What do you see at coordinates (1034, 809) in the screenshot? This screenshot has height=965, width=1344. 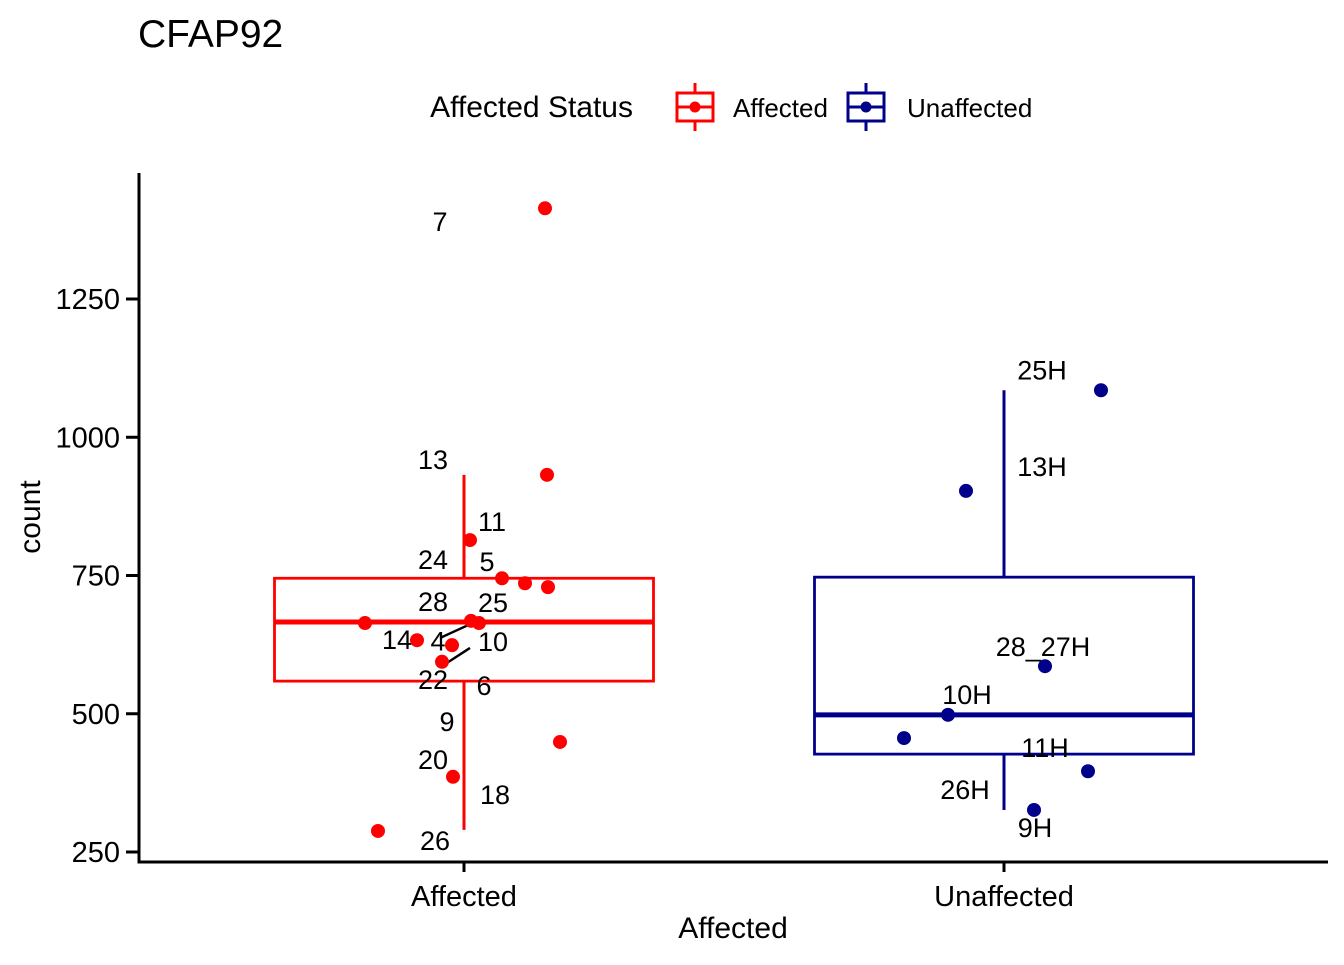 I see `data-point-9H` at bounding box center [1034, 809].